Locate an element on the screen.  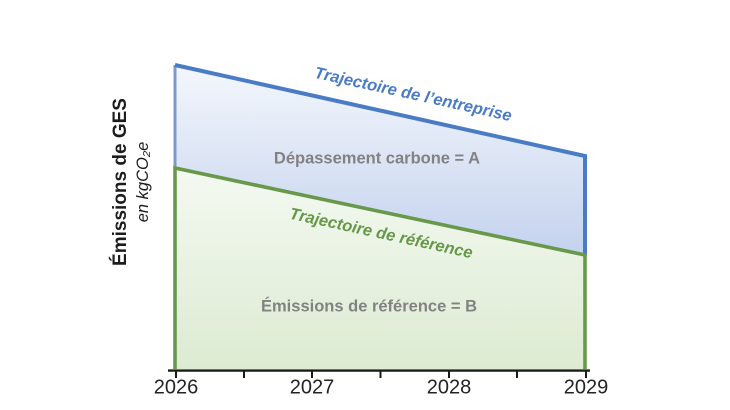
x-tick-label-2027: 2027 is located at coordinates (312, 387).